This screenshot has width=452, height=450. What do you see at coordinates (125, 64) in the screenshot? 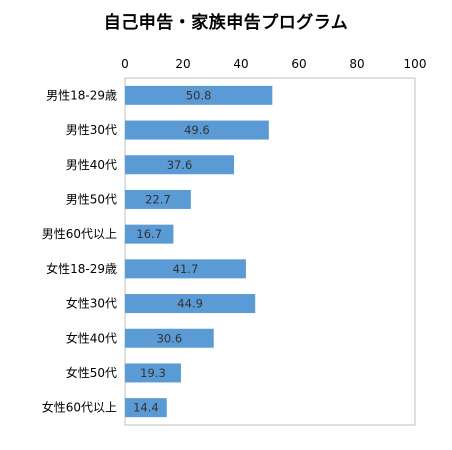
I see `x-tick-label: 0` at bounding box center [125, 64].